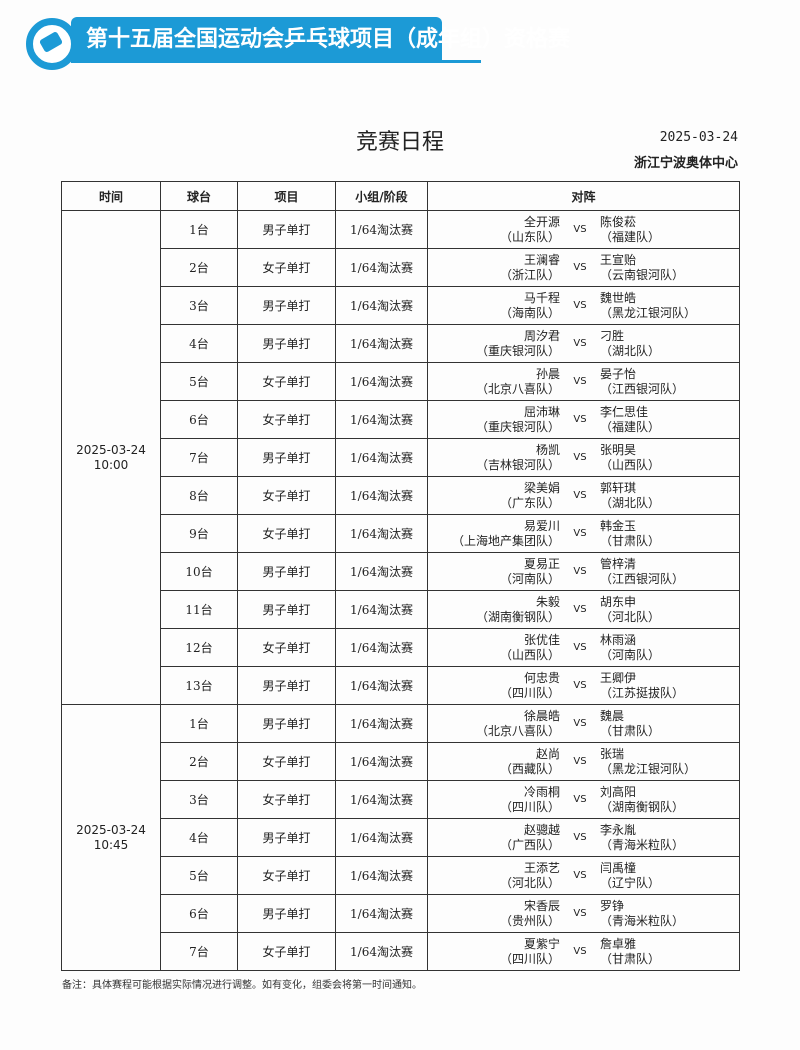  What do you see at coordinates (618, 221) in the screenshot?
I see `player-2-name: 陈俊菘` at bounding box center [618, 221].